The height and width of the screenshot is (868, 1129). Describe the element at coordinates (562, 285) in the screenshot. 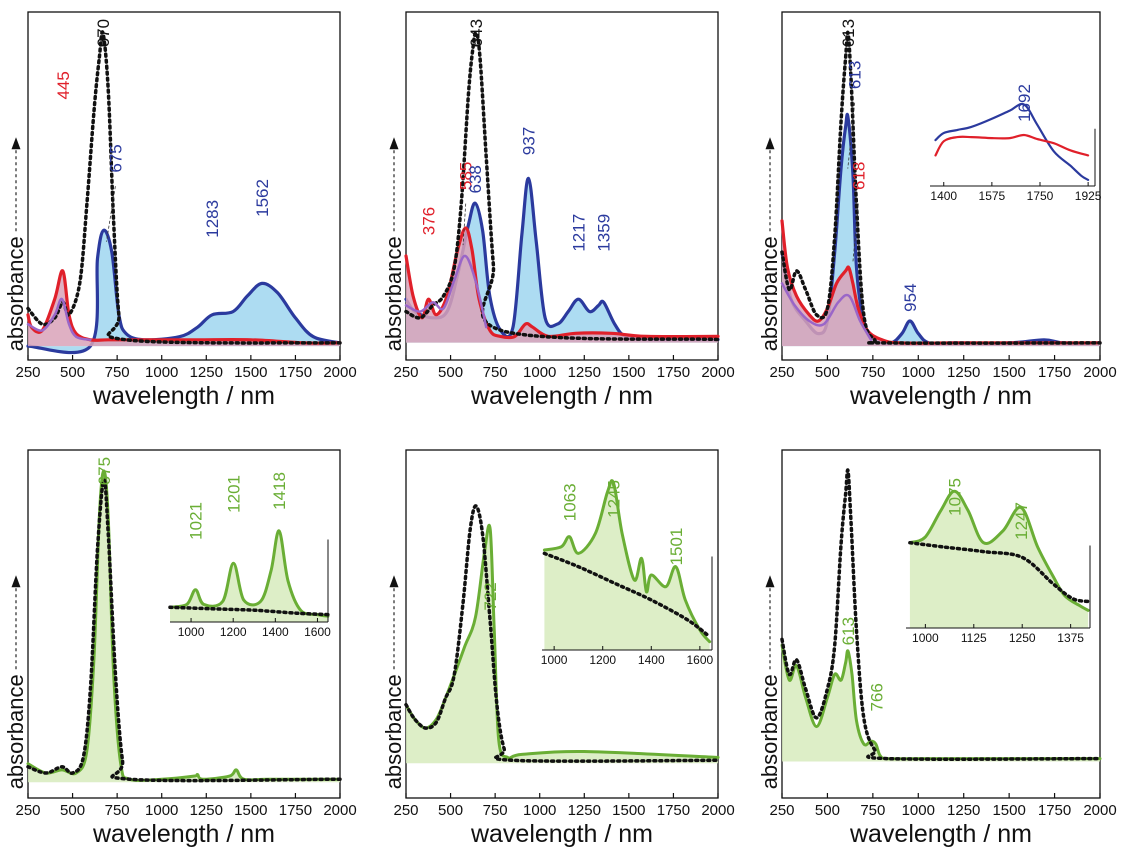

I see `panel-2-series-2-area` at that location.